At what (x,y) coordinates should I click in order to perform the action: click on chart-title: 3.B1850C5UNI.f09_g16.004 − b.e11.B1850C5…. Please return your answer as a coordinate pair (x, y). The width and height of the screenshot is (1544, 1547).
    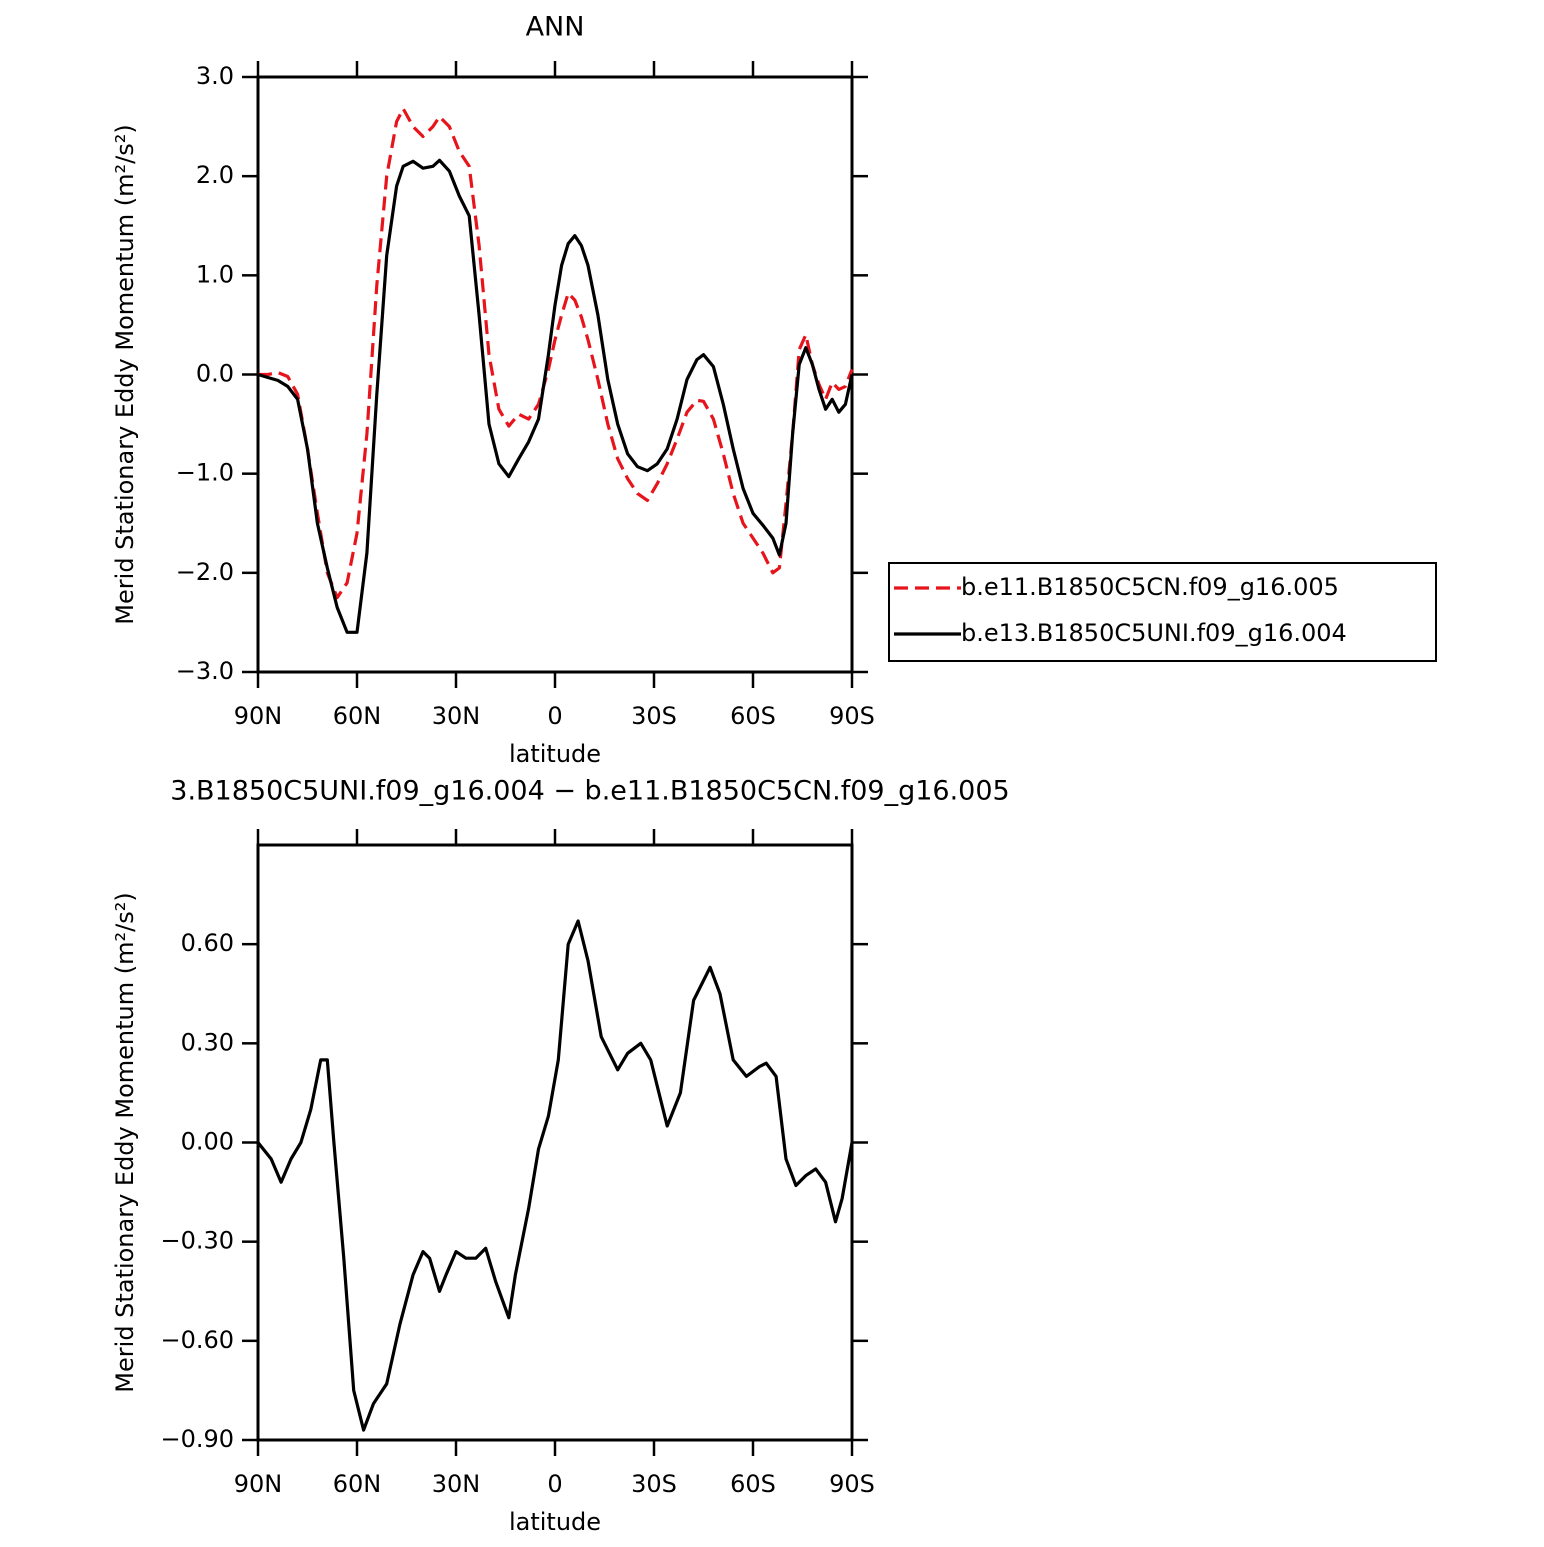
    Looking at the image, I should click on (589, 791).